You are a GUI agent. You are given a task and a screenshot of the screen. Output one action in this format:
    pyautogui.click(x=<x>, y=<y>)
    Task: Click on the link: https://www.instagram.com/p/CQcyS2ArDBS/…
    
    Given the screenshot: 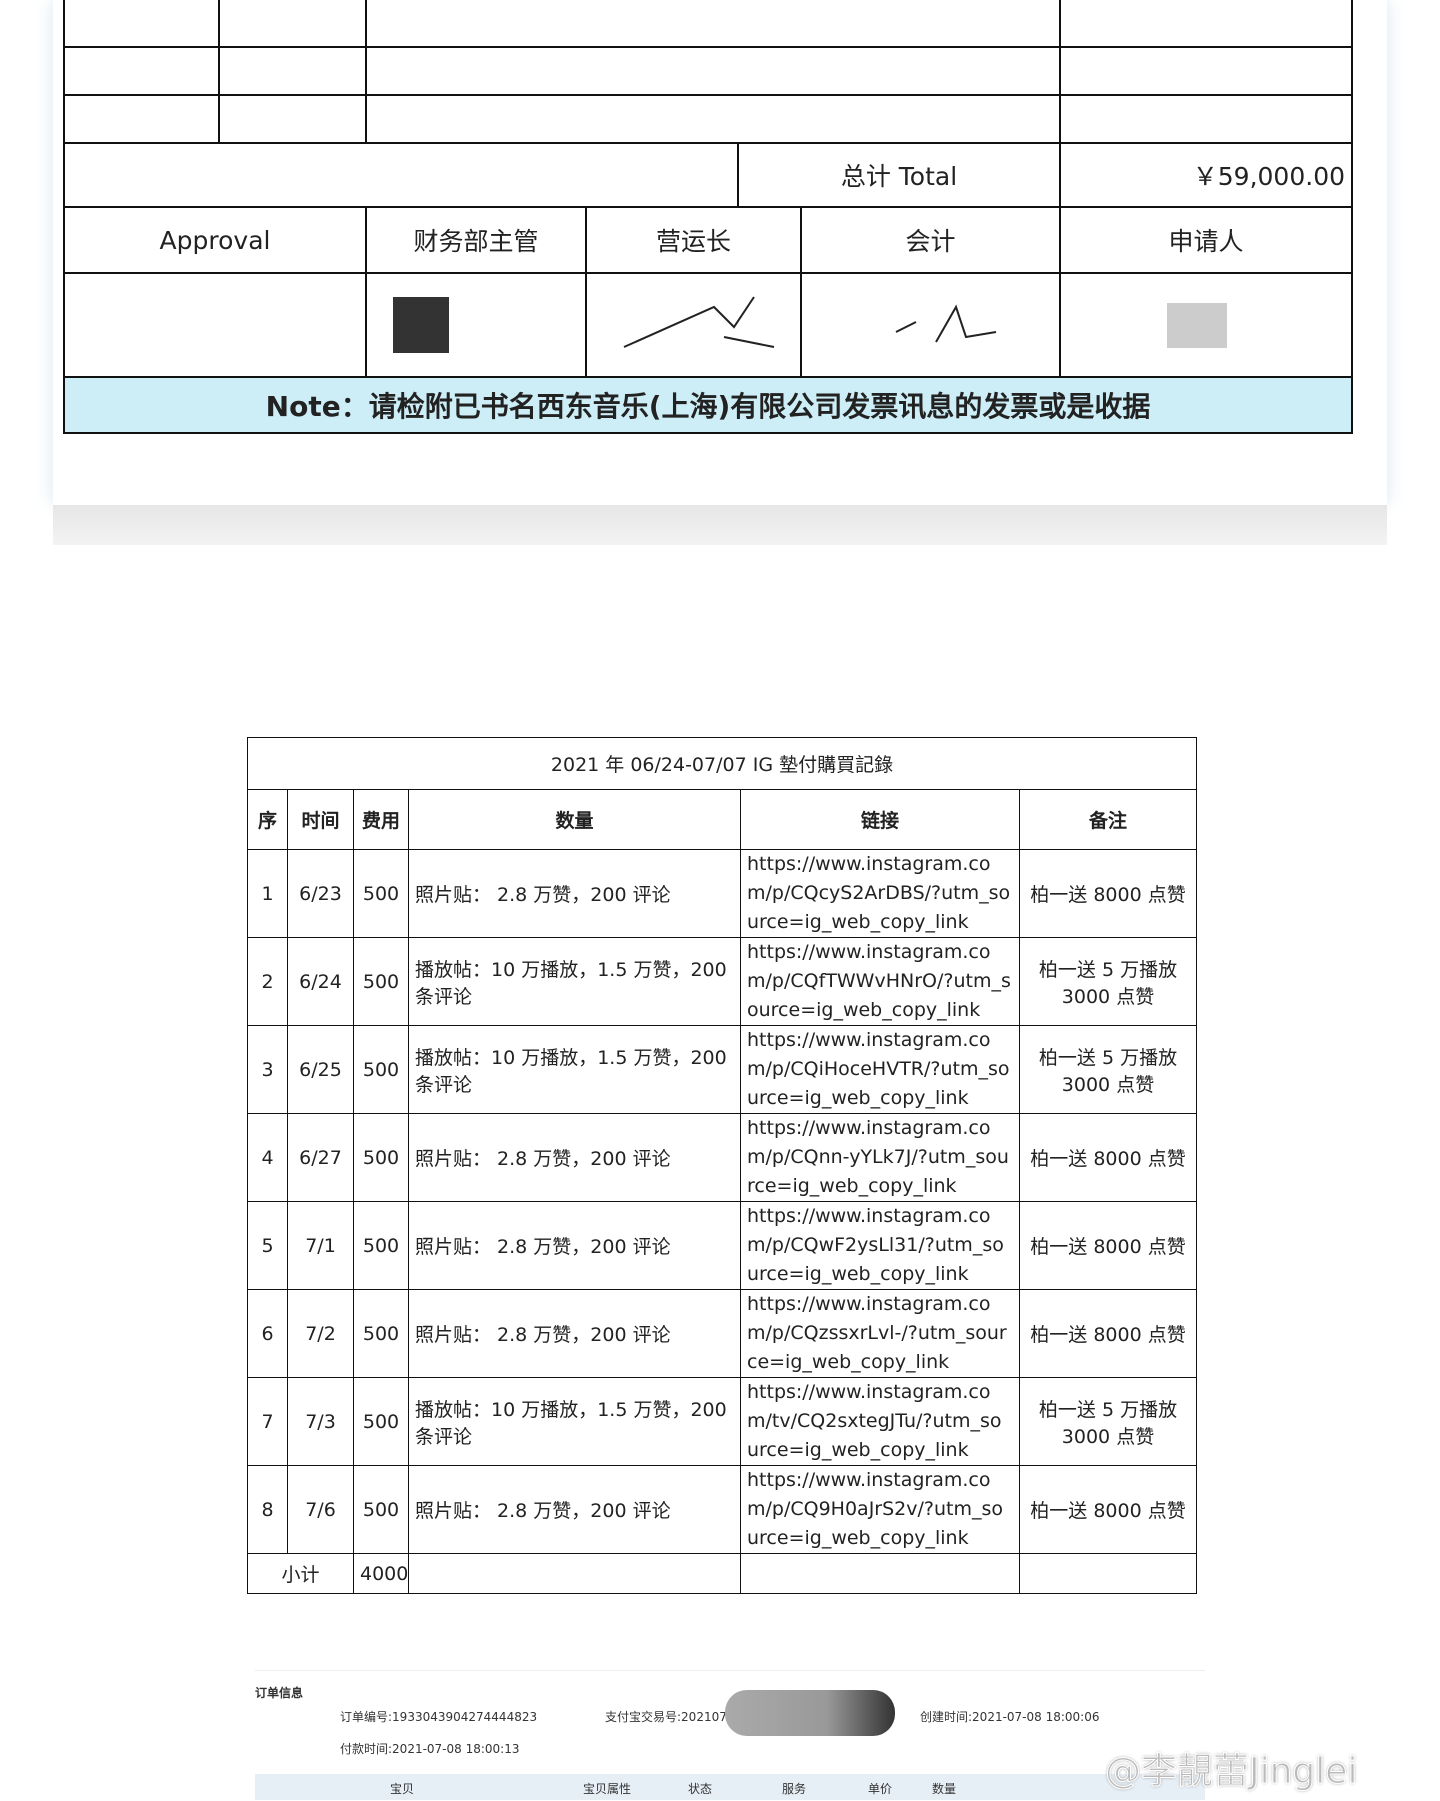 What is the action you would take?
    pyautogui.click(x=880, y=893)
    